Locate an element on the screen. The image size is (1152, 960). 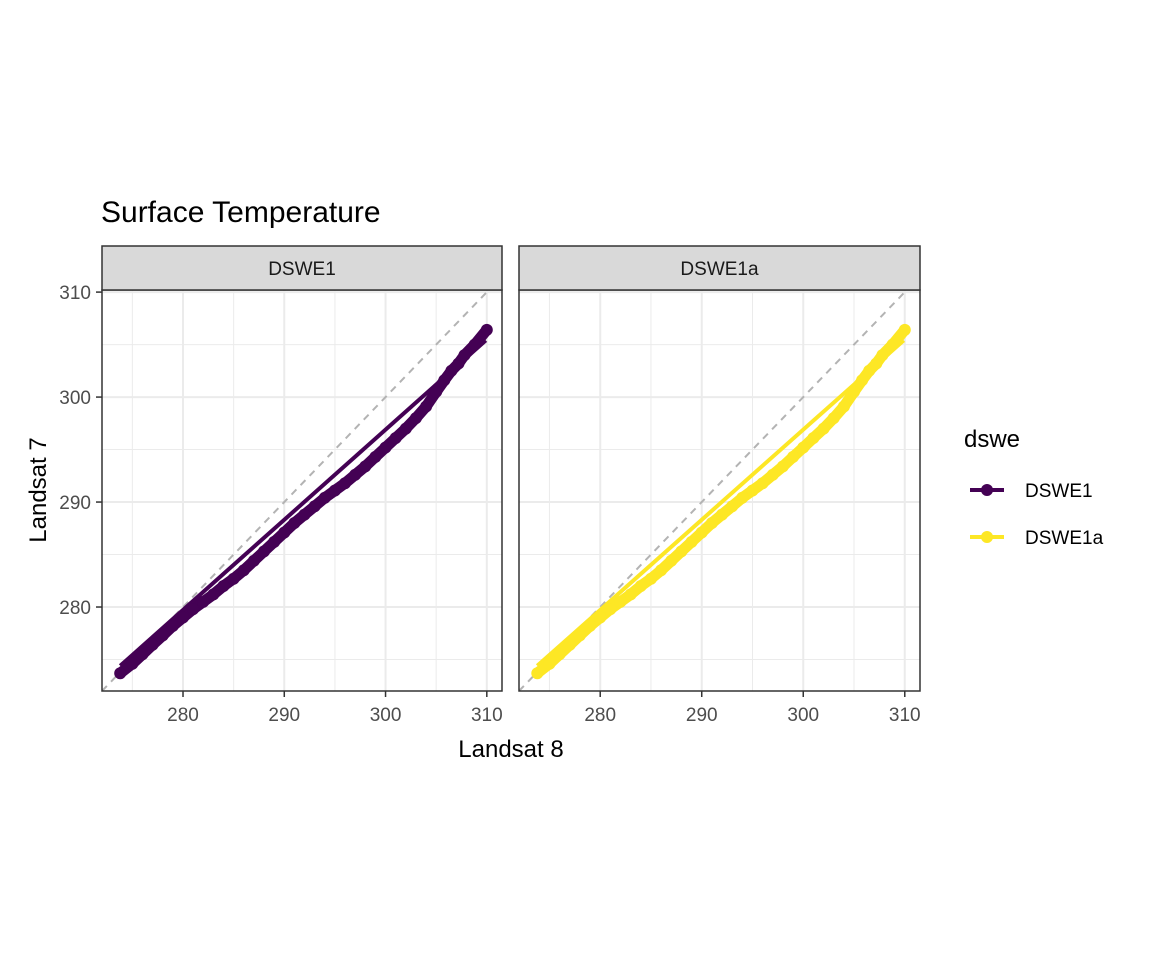
legend: dswe DSWE1 DSWE1a is located at coordinates (1034, 487).